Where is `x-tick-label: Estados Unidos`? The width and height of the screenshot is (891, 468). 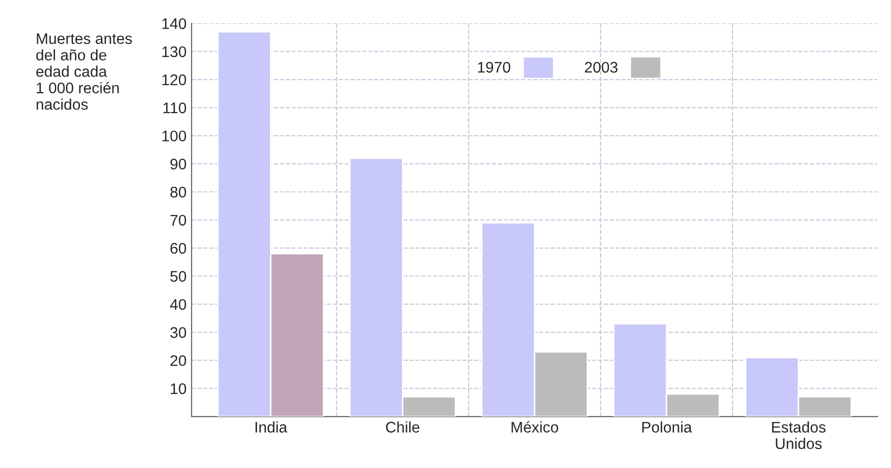 x-tick-label: Estados Unidos is located at coordinates (799, 435).